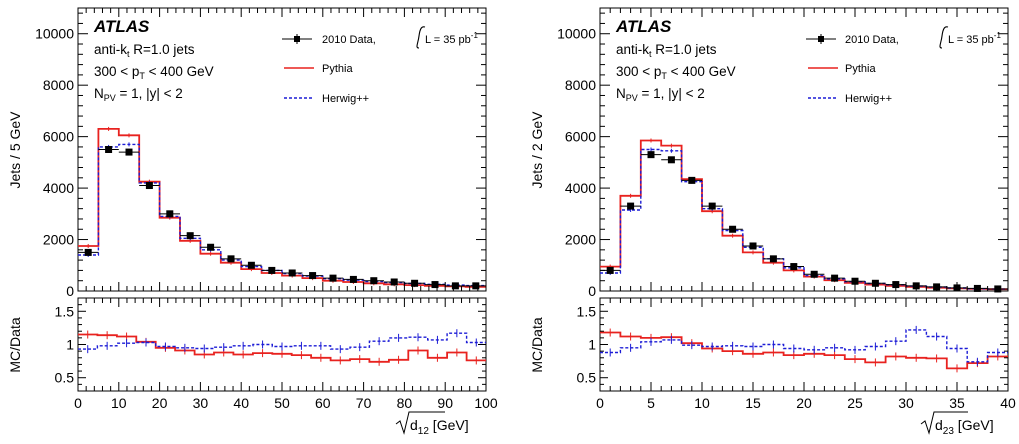  Describe the element at coordinates (957, 403) in the screenshot. I see `x-tick-label: 35` at that location.